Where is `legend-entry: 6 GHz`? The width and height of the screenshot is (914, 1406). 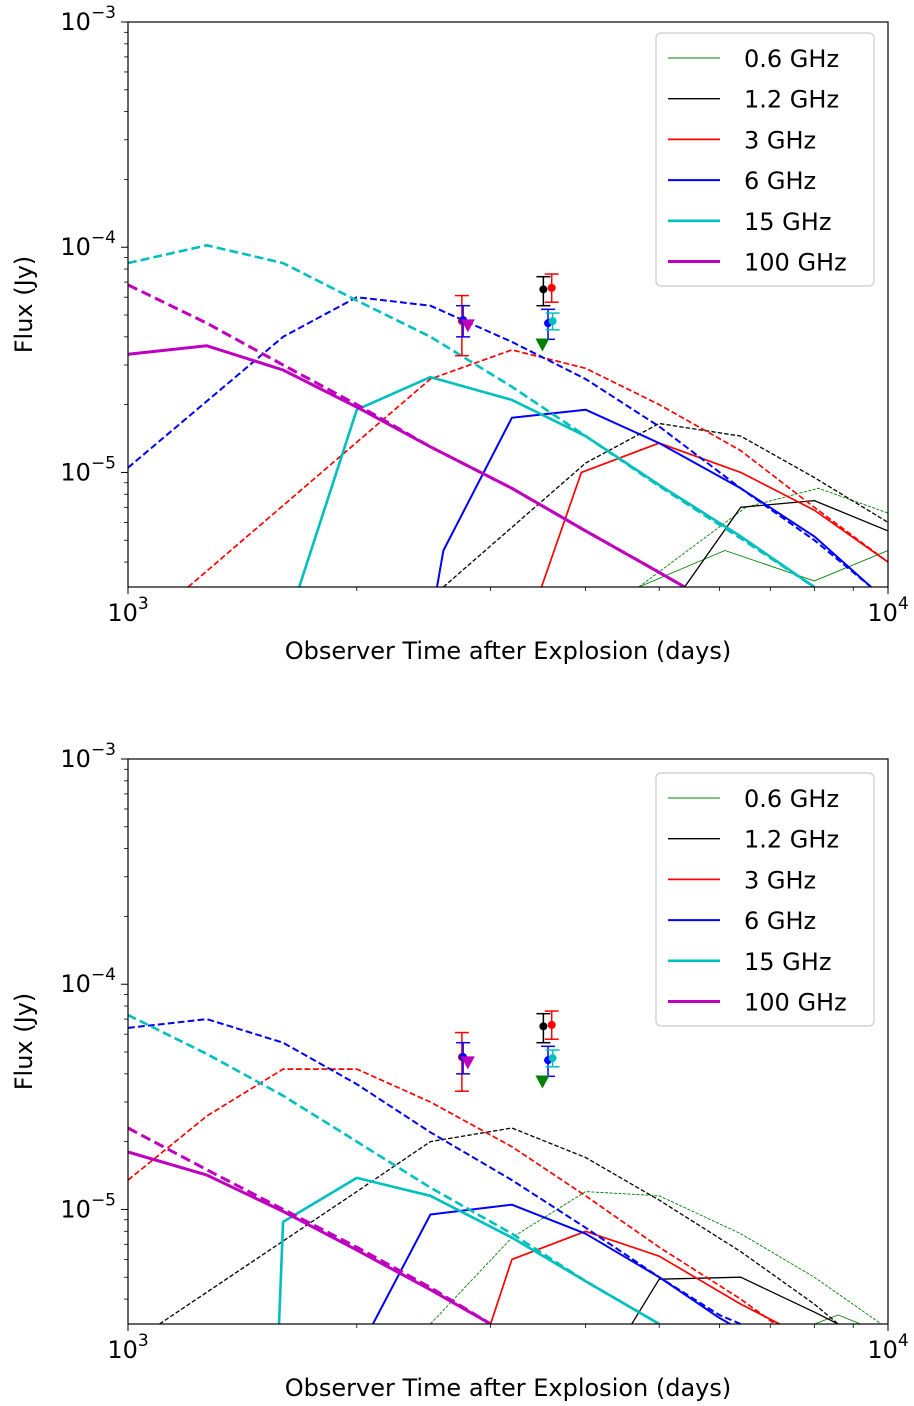 legend-entry: 6 GHz is located at coordinates (742, 181).